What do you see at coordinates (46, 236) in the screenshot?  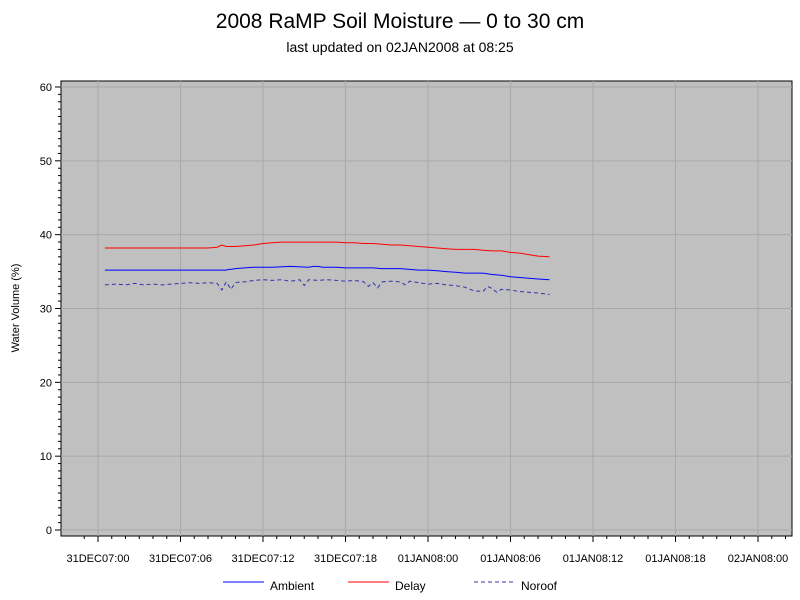 I see `y-tick-label: 40` at bounding box center [46, 236].